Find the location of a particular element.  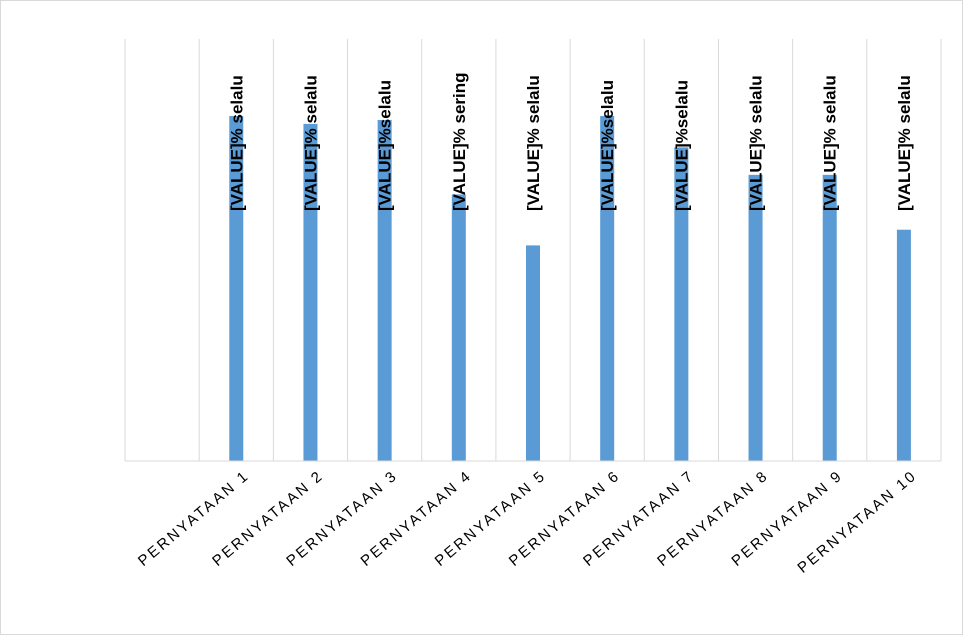

x-tick-label: PERNYATAAN 10 is located at coordinates (857, 522).